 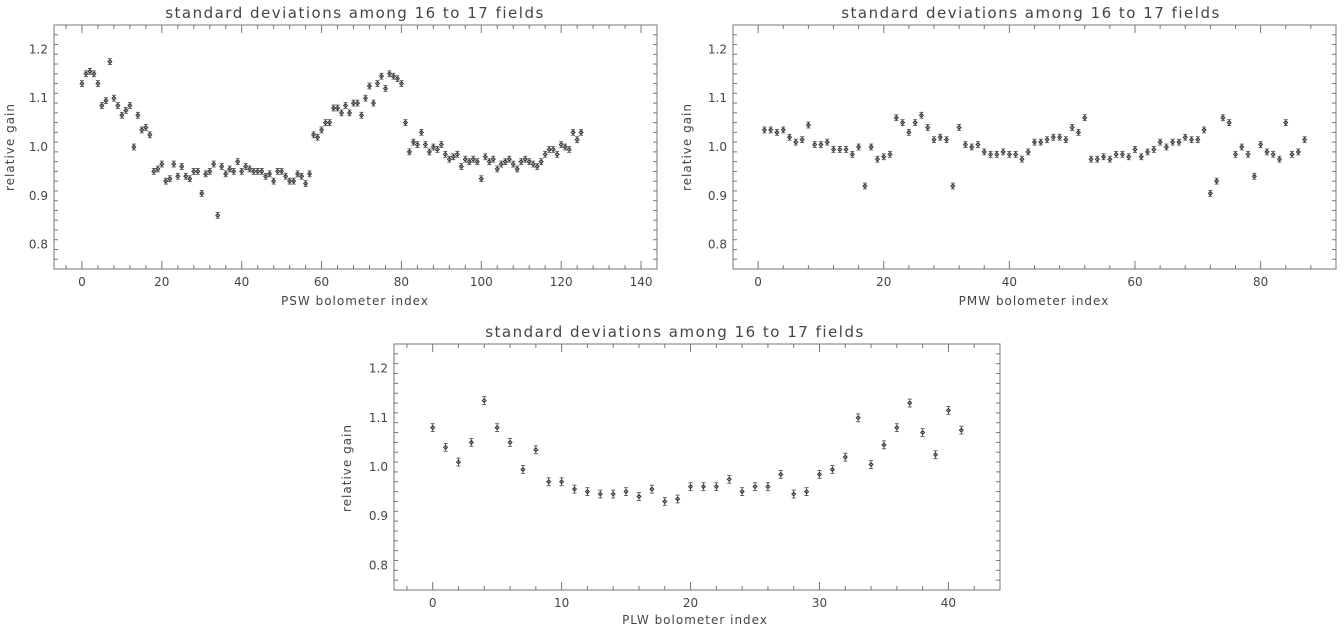 What do you see at coordinates (717, 245) in the screenshot?
I see `y-tick-label: 0.8` at bounding box center [717, 245].